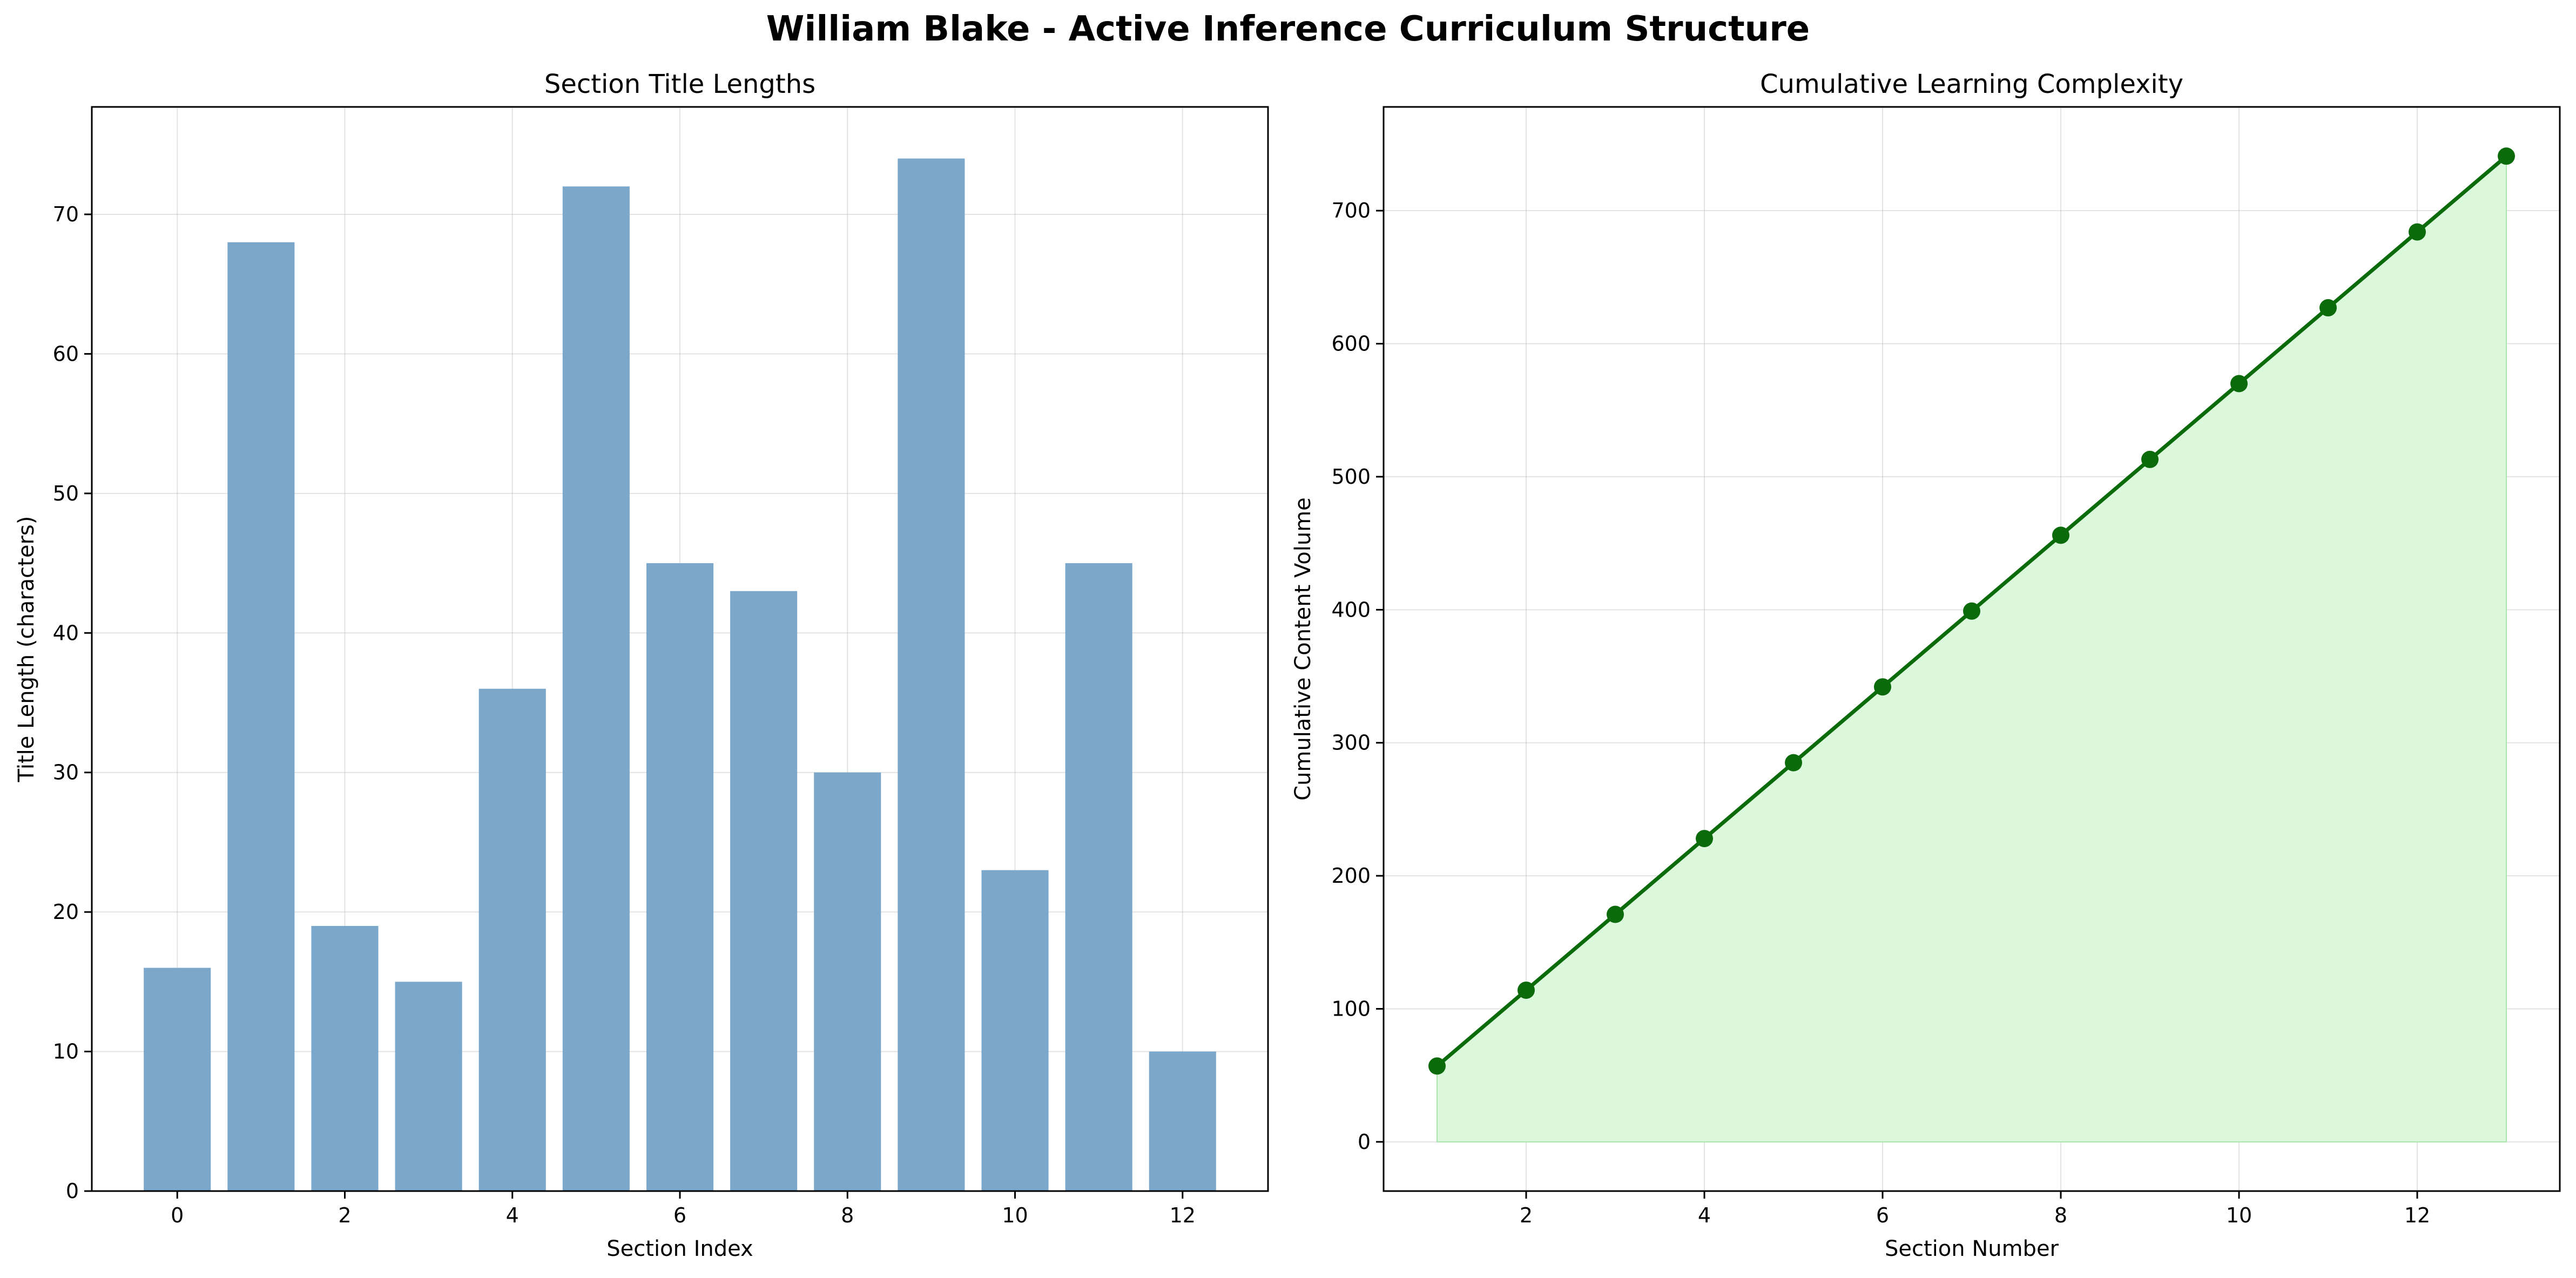  What do you see at coordinates (1526, 1215) in the screenshot?
I see `area-chart-x-tick-label: 2` at bounding box center [1526, 1215].